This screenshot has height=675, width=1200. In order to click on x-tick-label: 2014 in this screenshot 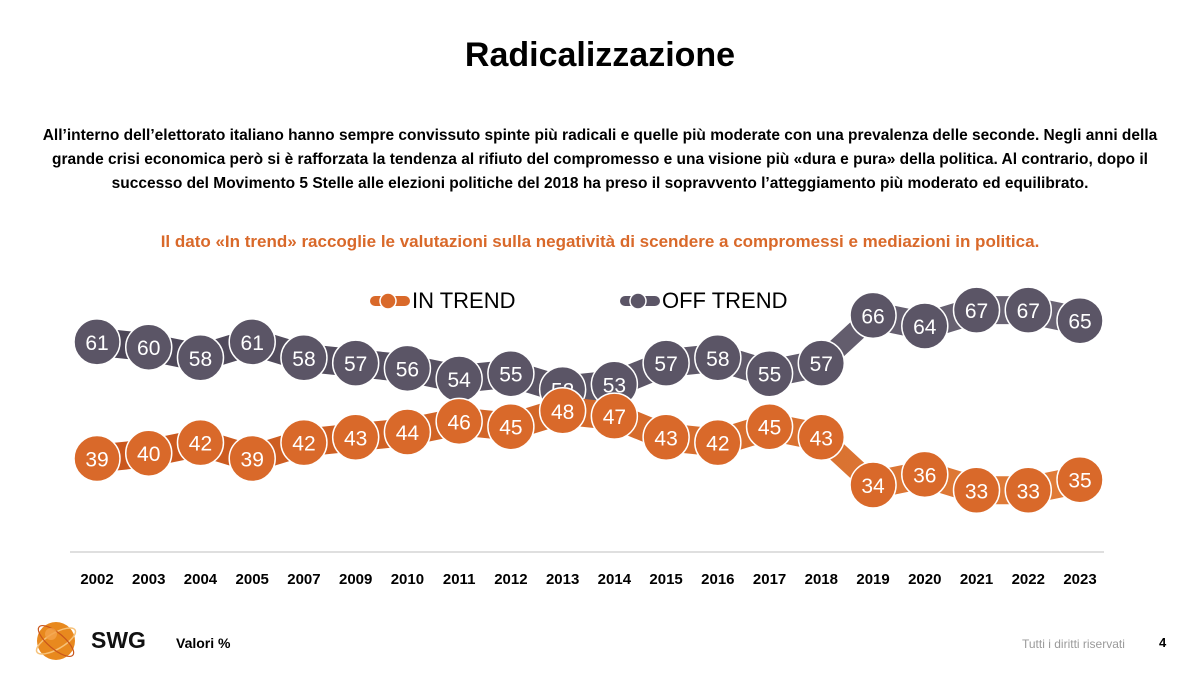, I will do `click(615, 579)`.